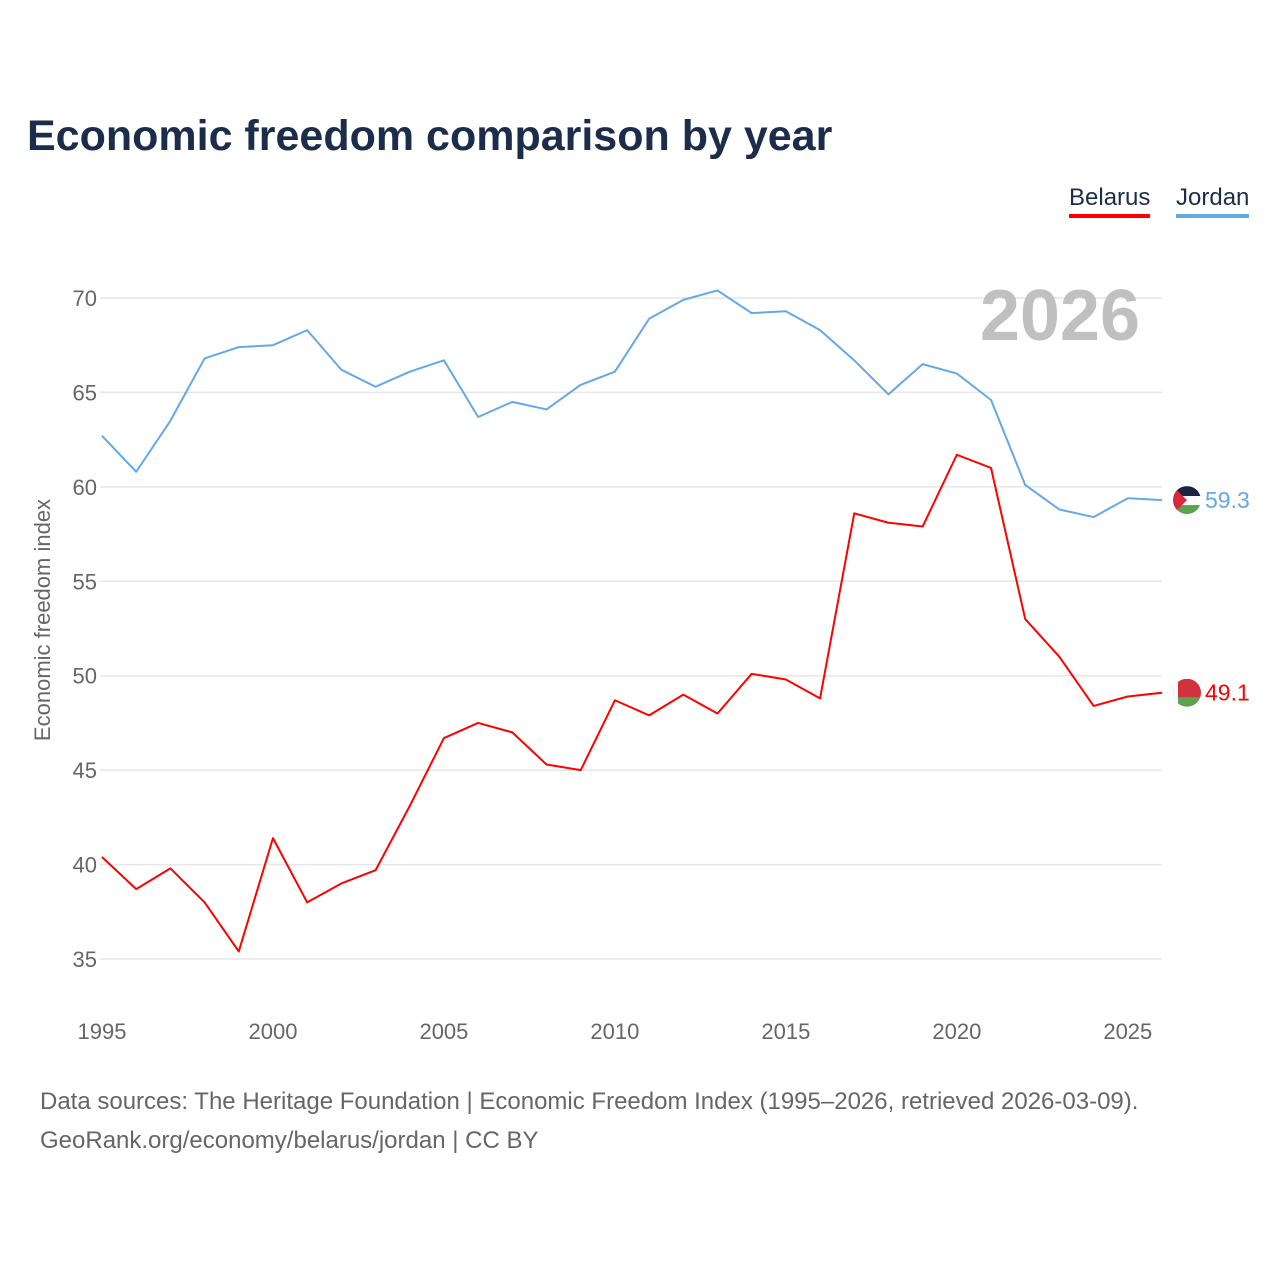 The image size is (1280, 1280). Describe the element at coordinates (956, 1031) in the screenshot. I see `x-tick-label: 2020` at that location.